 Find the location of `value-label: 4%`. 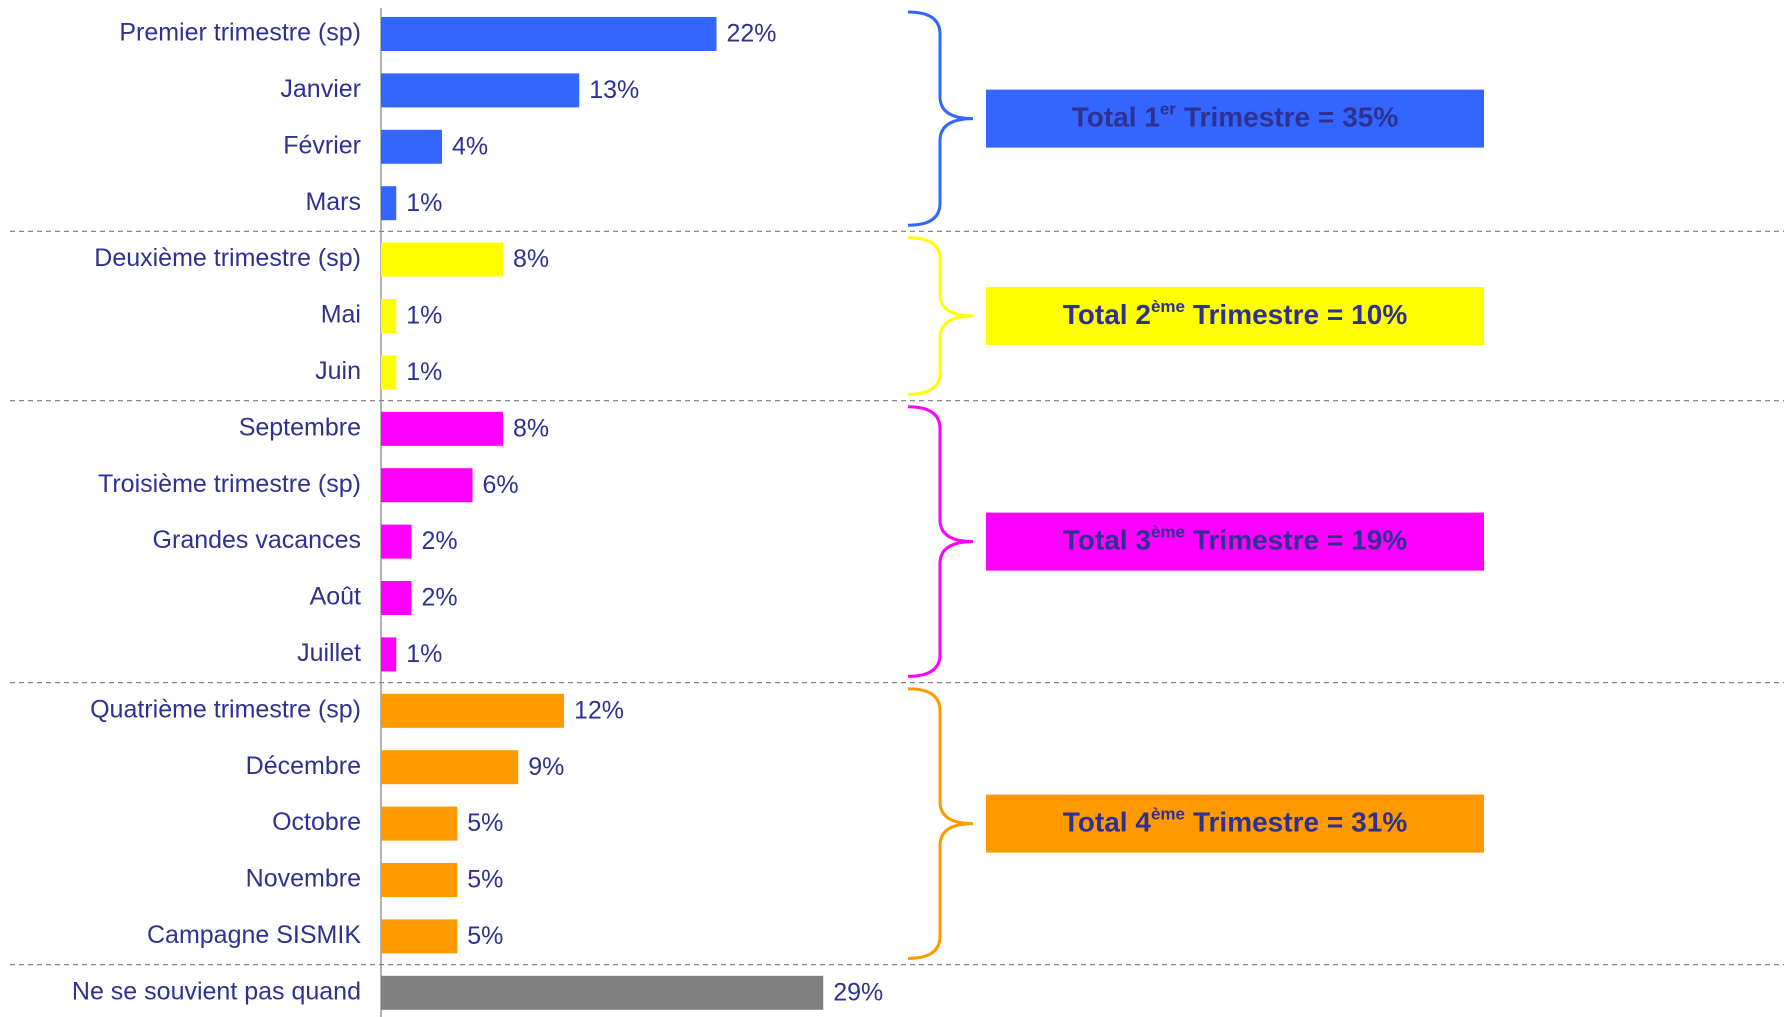

value-label: 4% is located at coordinates (470, 146).